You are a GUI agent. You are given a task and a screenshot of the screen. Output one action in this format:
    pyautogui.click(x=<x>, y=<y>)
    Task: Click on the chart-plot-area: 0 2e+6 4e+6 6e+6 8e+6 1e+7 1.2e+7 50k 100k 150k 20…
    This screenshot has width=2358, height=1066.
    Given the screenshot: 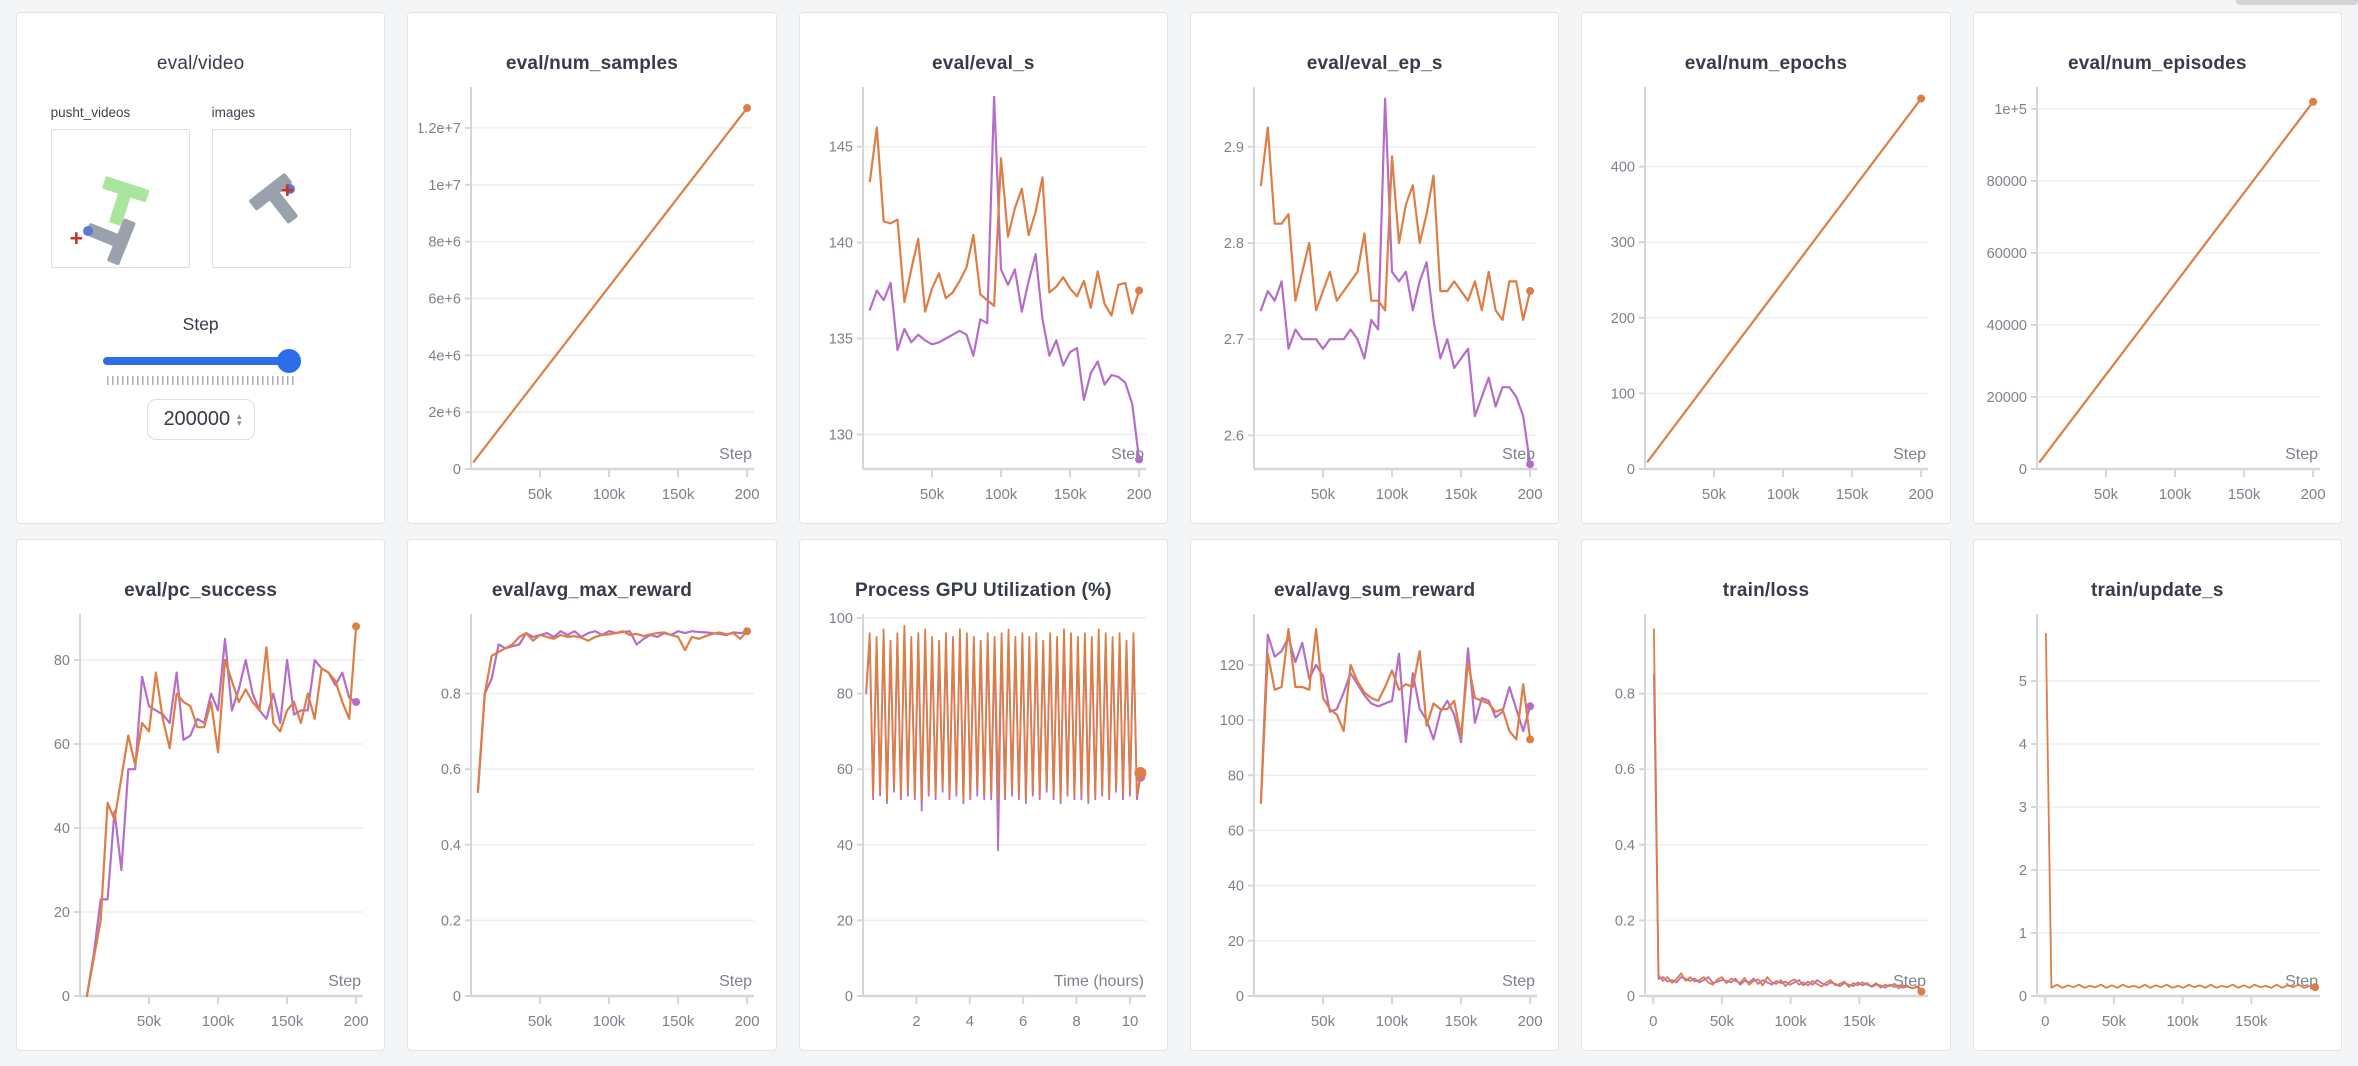 What is the action you would take?
    pyautogui.click(x=591, y=299)
    